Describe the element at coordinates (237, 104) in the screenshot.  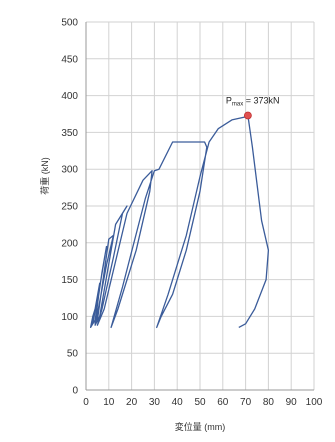
I see `annotation-subscript: max` at that location.